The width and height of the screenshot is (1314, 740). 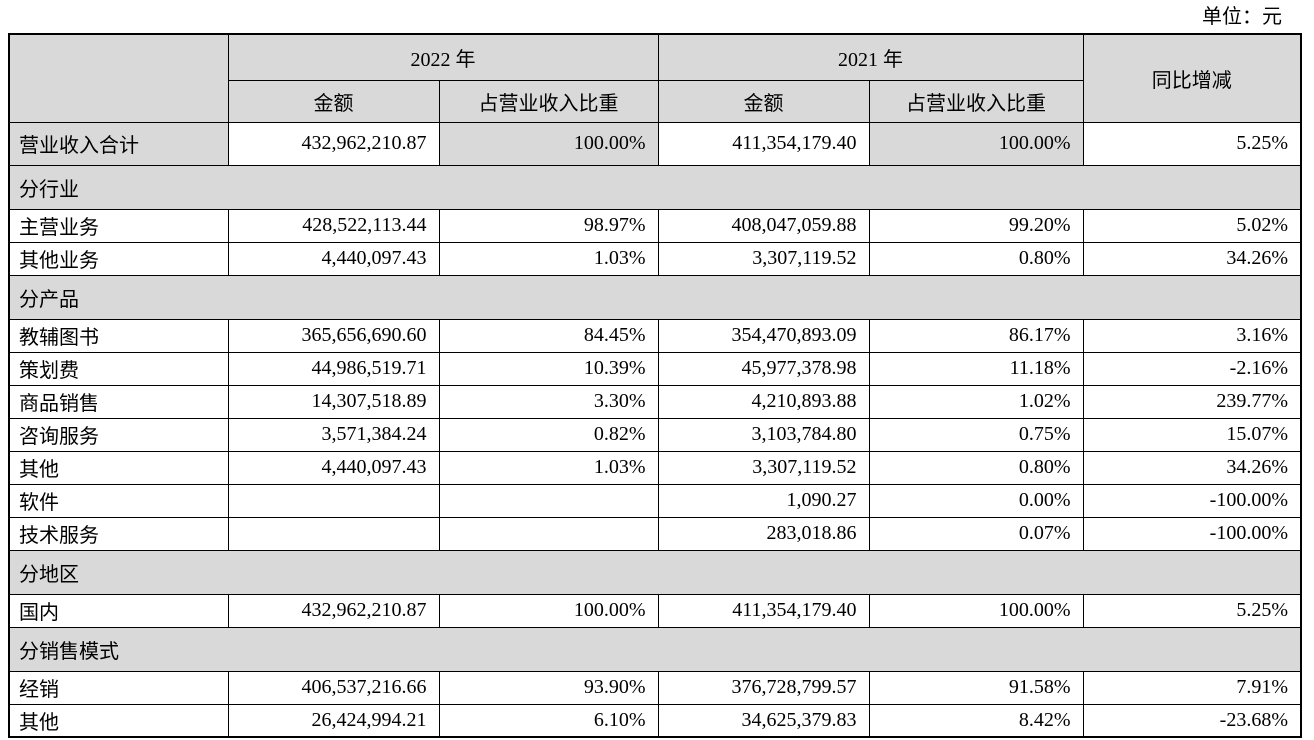 What do you see at coordinates (1192, 401) in the screenshot?
I see `yoy-change-cell: 239.77%` at bounding box center [1192, 401].